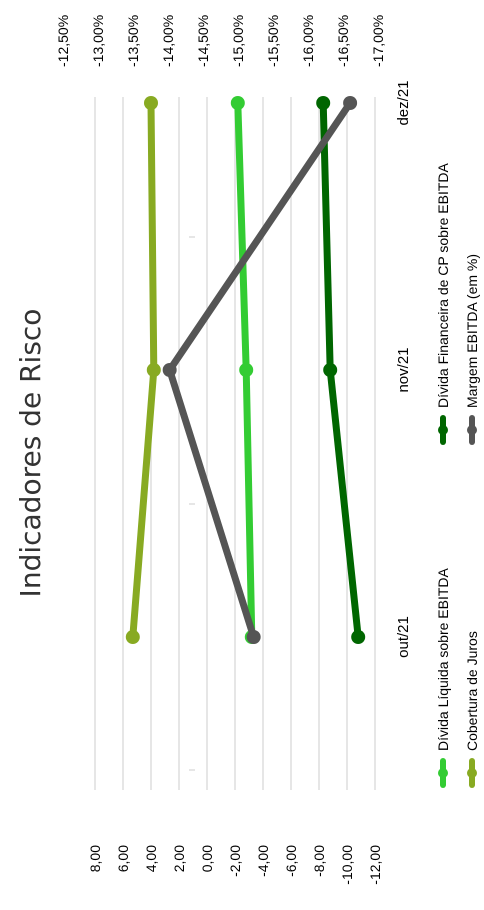  I want to click on x-axis-category-label: dez/21, so click(403, 102).